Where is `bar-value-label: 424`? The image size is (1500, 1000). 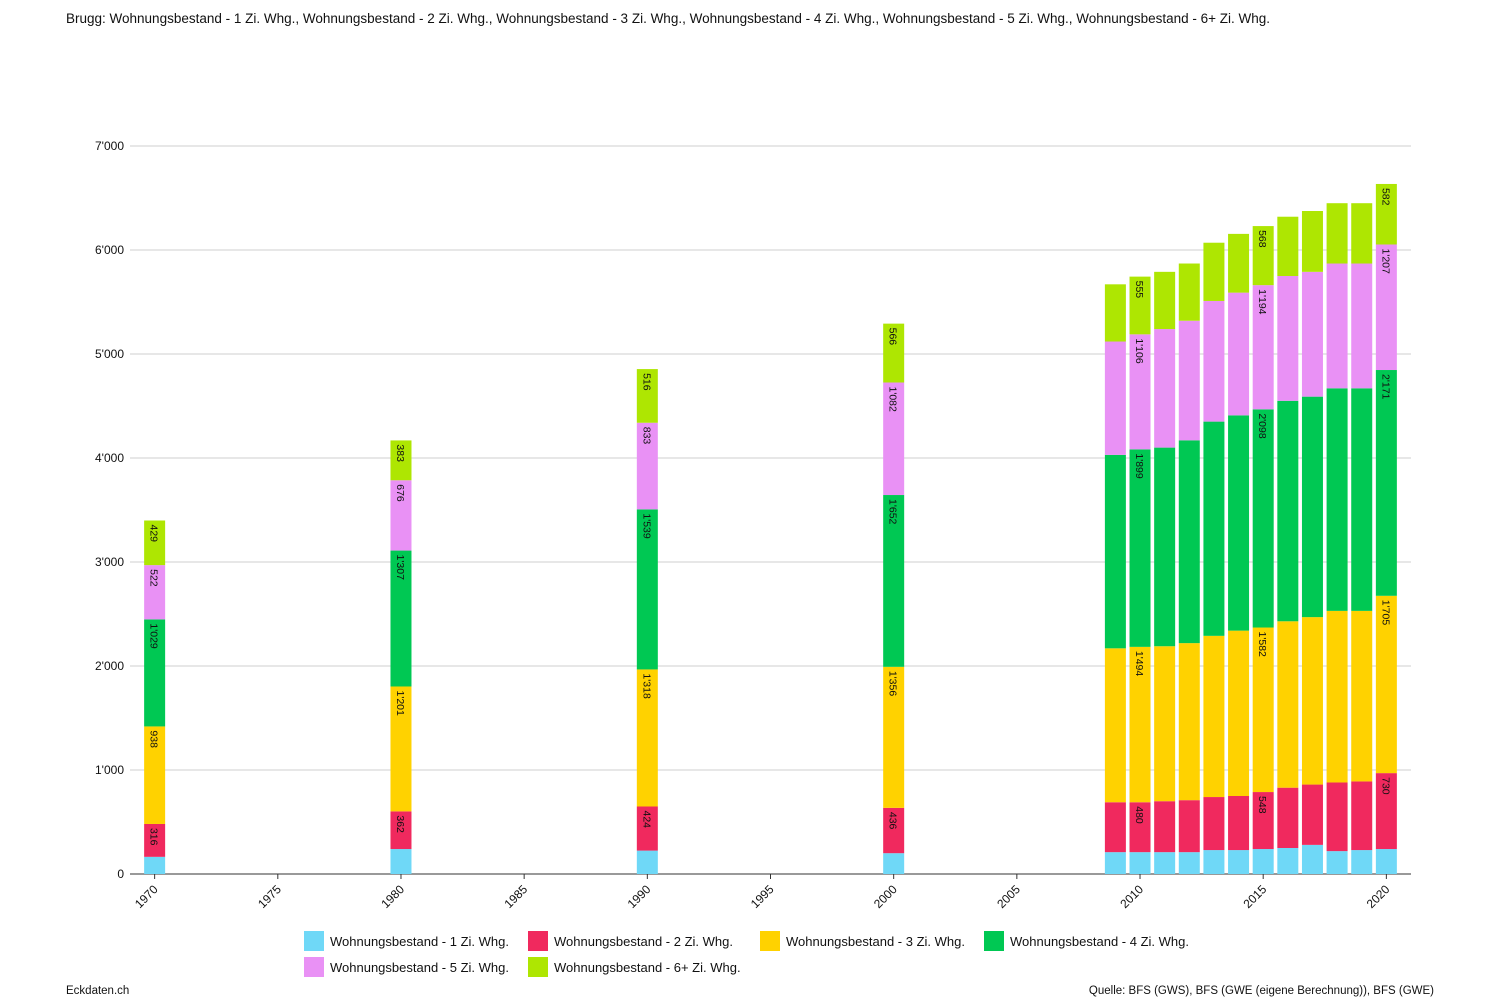 bar-value-label: 424 is located at coordinates (646, 820).